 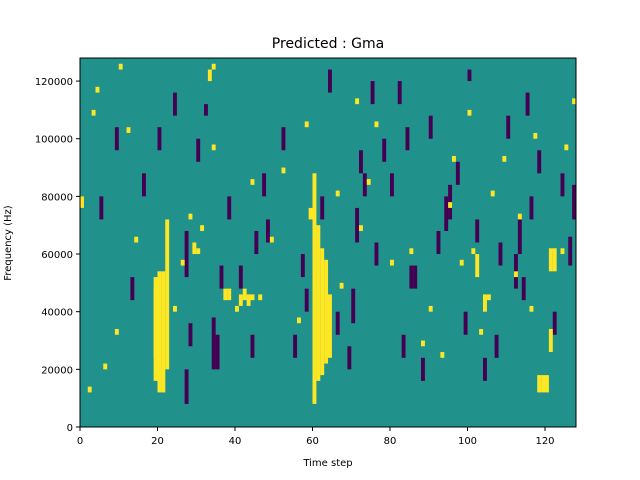 What do you see at coordinates (157, 441) in the screenshot?
I see `x-tick-label: 20` at bounding box center [157, 441].